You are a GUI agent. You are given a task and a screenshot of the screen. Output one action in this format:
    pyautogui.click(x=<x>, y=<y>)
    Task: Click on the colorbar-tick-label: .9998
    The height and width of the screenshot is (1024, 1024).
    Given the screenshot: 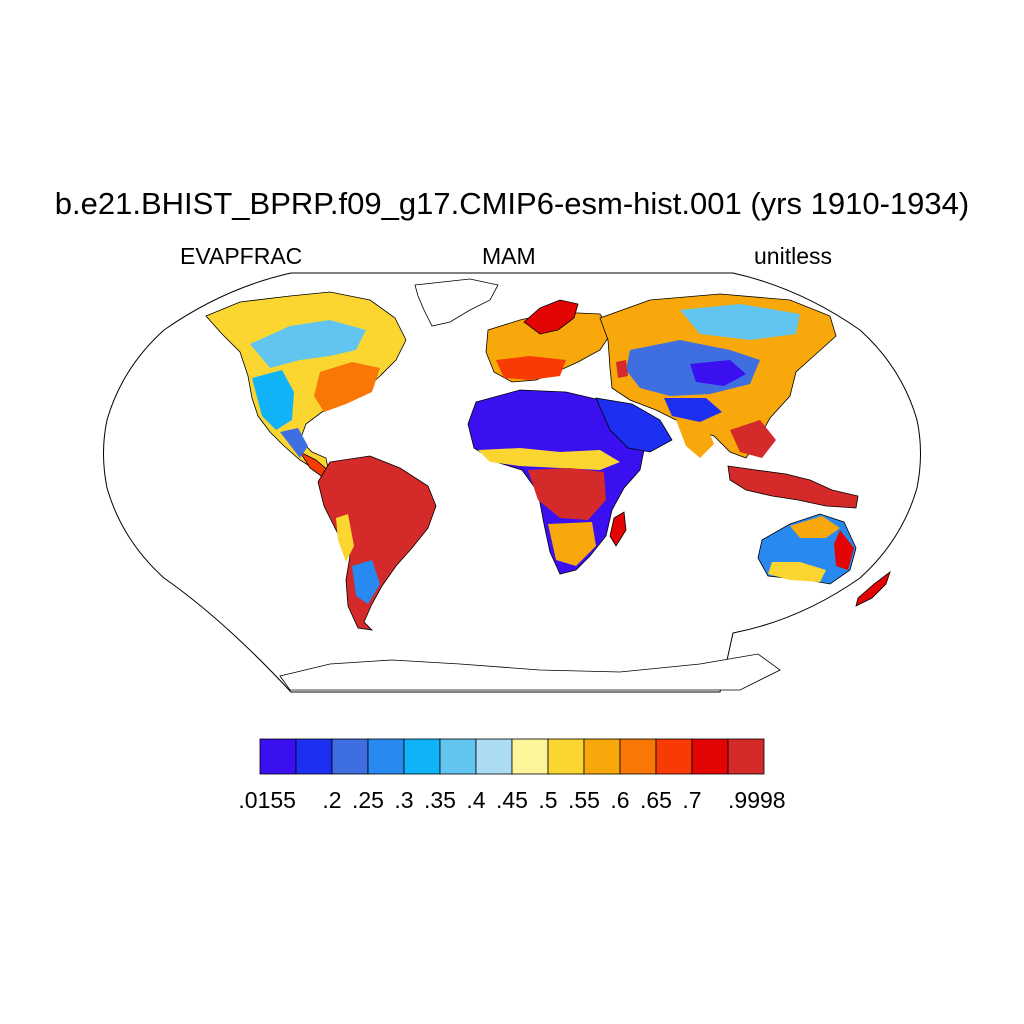 What is the action you would take?
    pyautogui.click(x=757, y=800)
    